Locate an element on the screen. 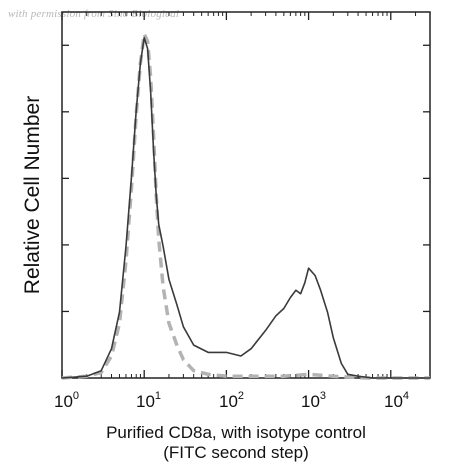  x-tick-label-2: 10² is located at coordinates (231, 400).